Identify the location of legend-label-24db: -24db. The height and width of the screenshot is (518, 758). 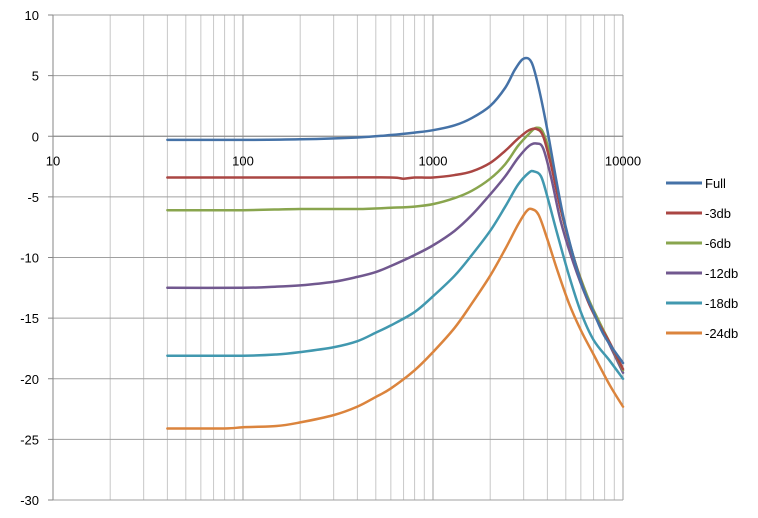
(721, 333).